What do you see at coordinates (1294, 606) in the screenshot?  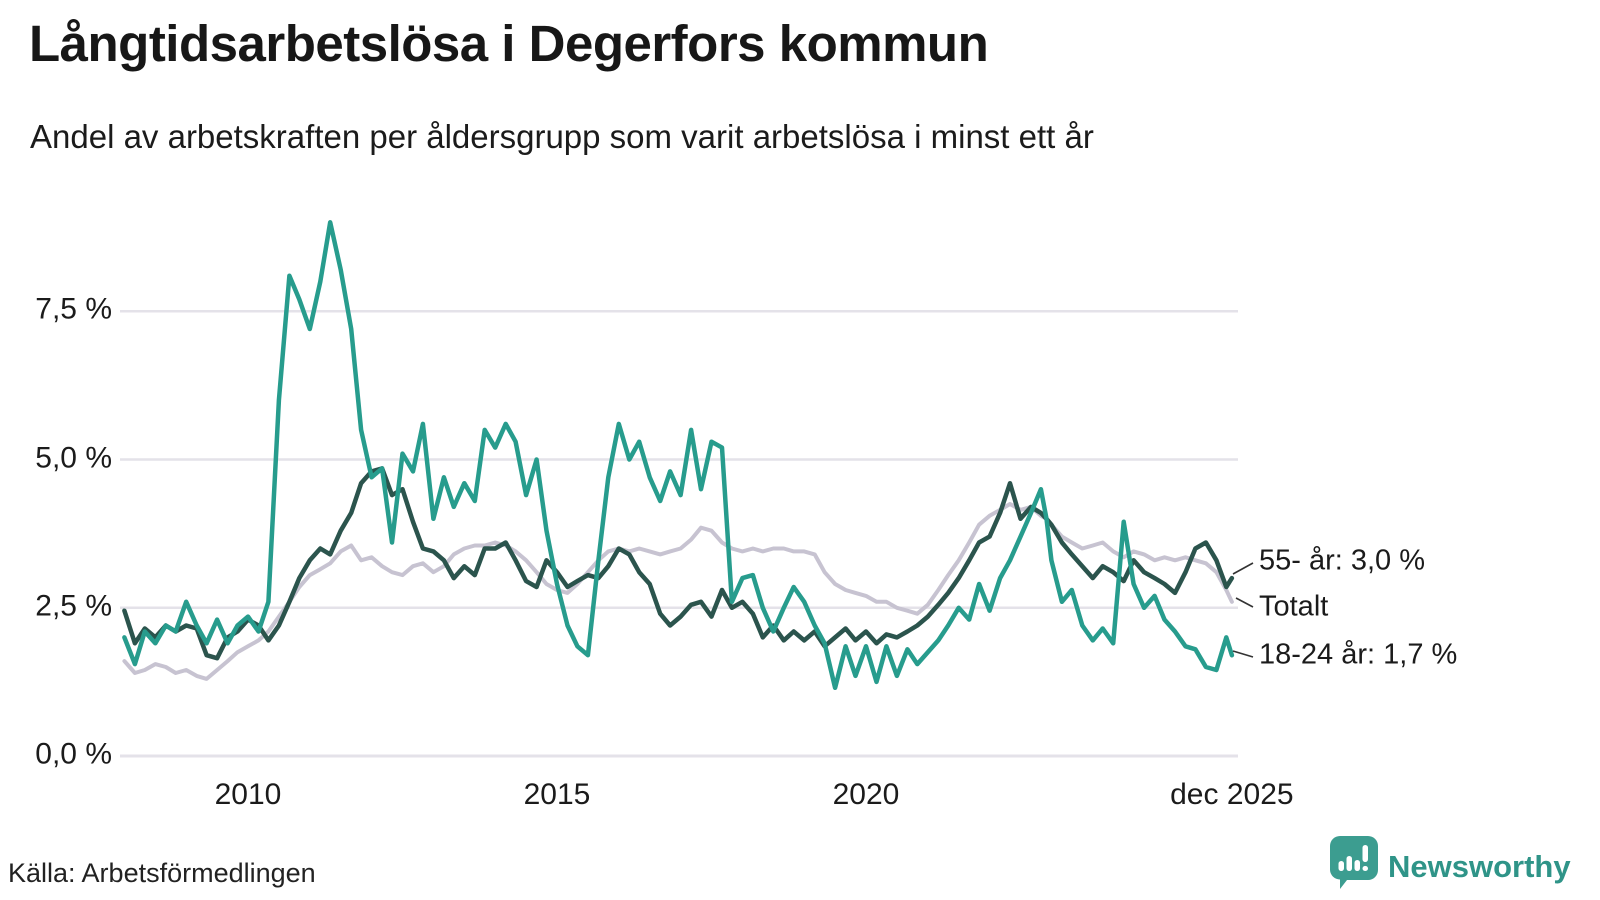 I see `series-end-label-totalt: Totalt` at bounding box center [1294, 606].